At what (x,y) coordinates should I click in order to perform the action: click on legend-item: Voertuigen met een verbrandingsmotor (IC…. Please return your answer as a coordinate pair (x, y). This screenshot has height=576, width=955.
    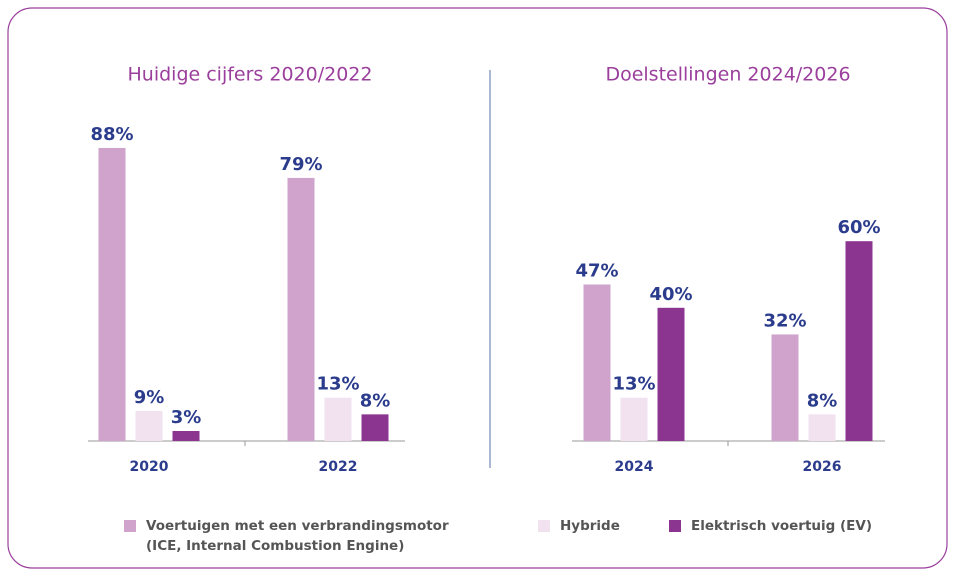
    Looking at the image, I should click on (294, 536).